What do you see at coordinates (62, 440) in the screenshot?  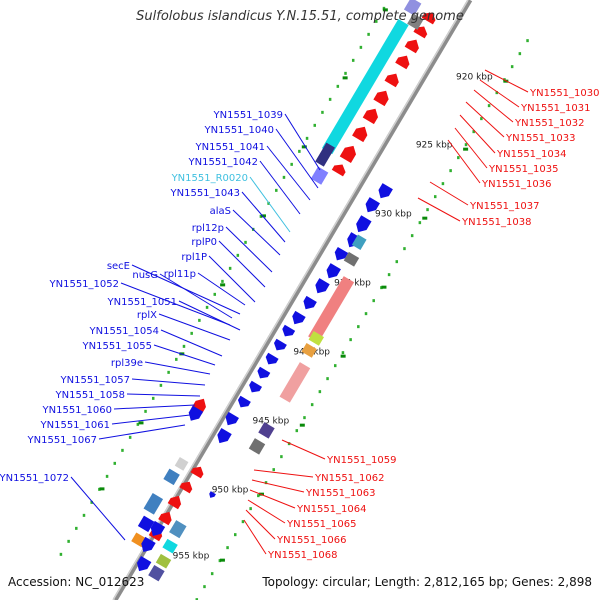 I see `gene-label-left: YN1551_1067` at bounding box center [62, 440].